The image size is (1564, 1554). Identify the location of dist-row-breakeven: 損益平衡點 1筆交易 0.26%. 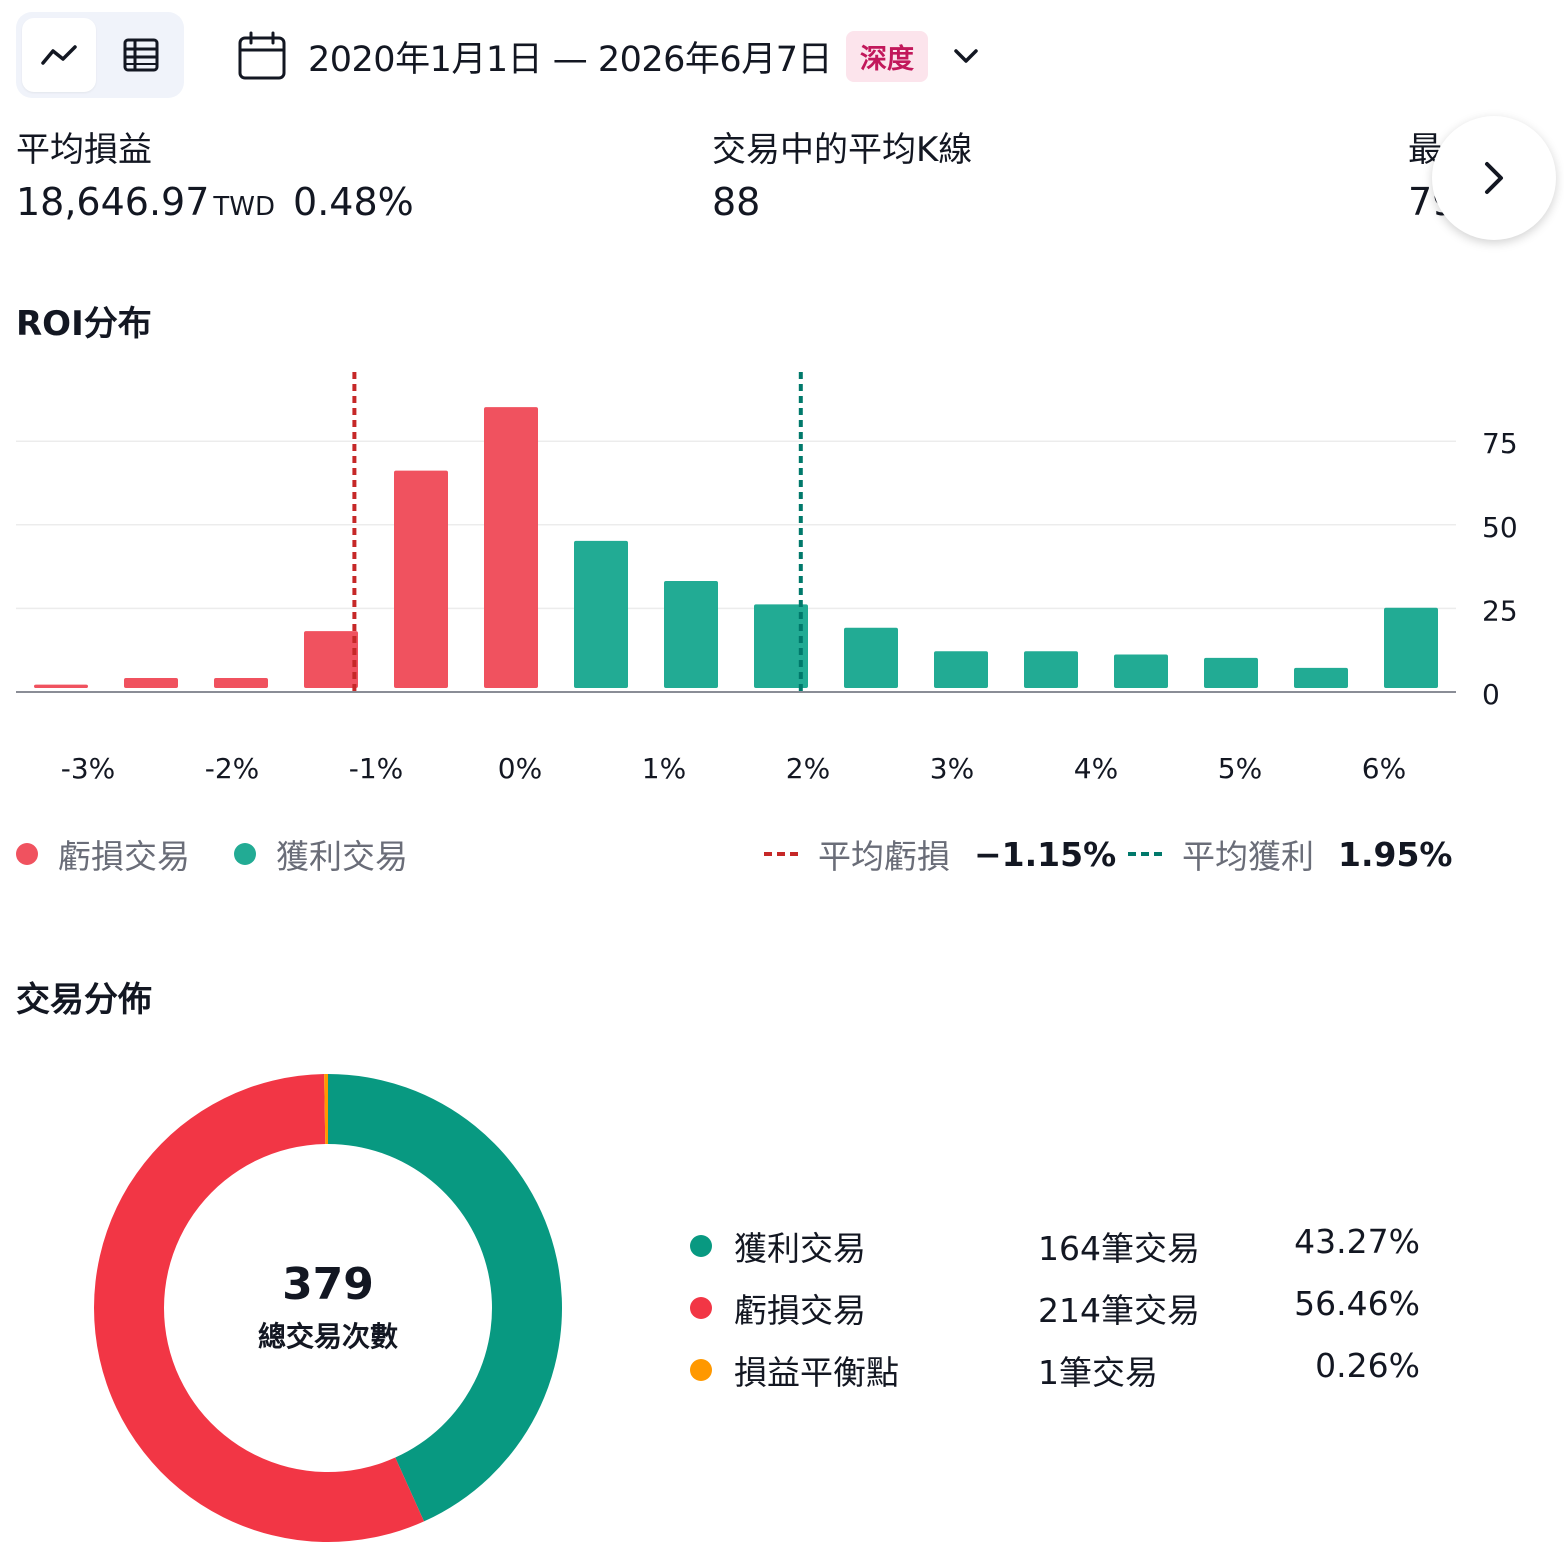
(1060, 1371).